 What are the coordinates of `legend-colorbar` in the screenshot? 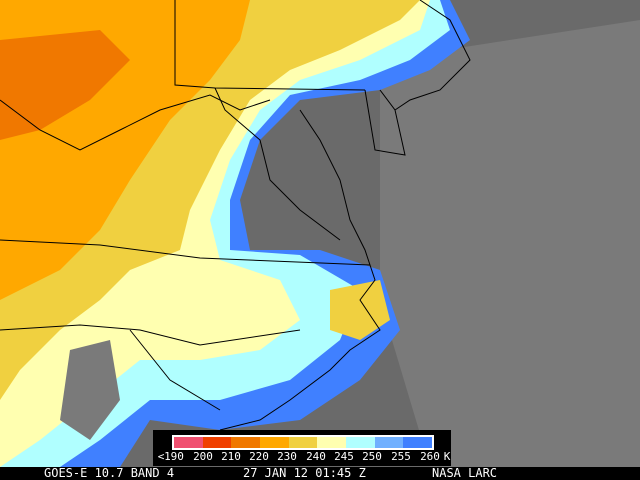 It's located at (303, 442).